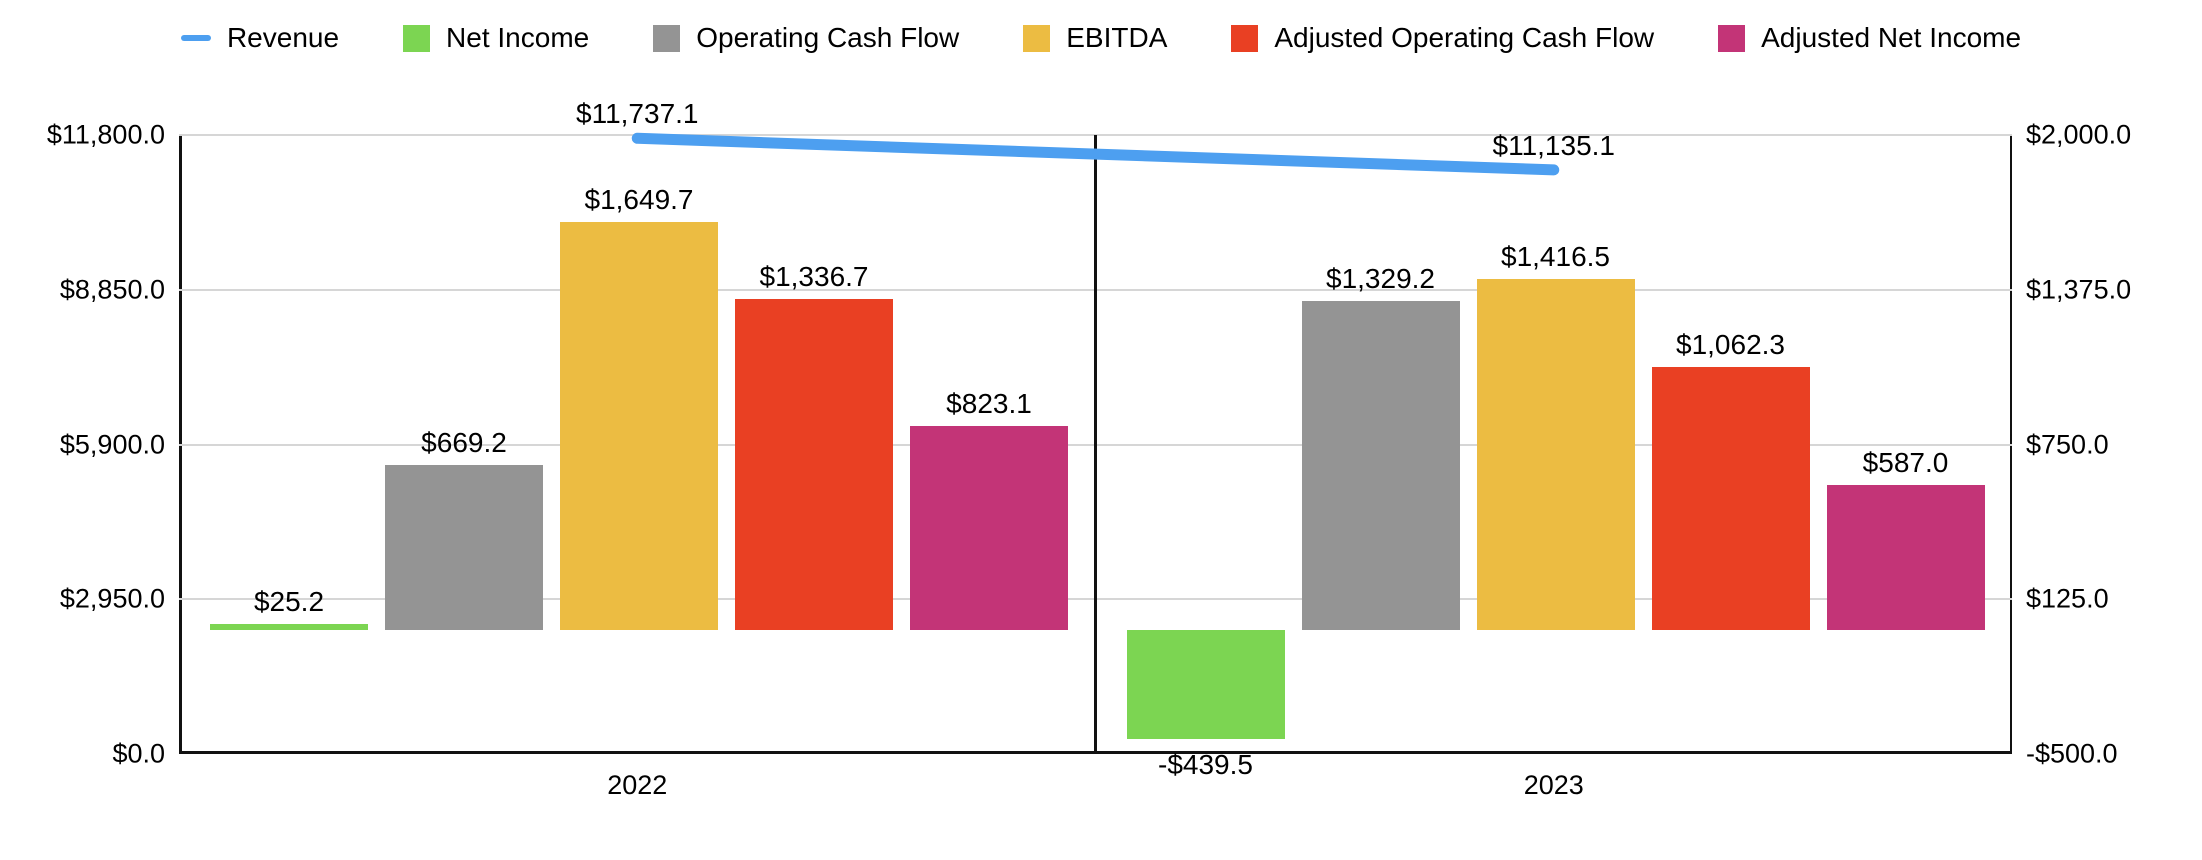 Image resolution: width=2202 pixels, height=860 pixels. I want to click on category-divider, so click(1095, 444).